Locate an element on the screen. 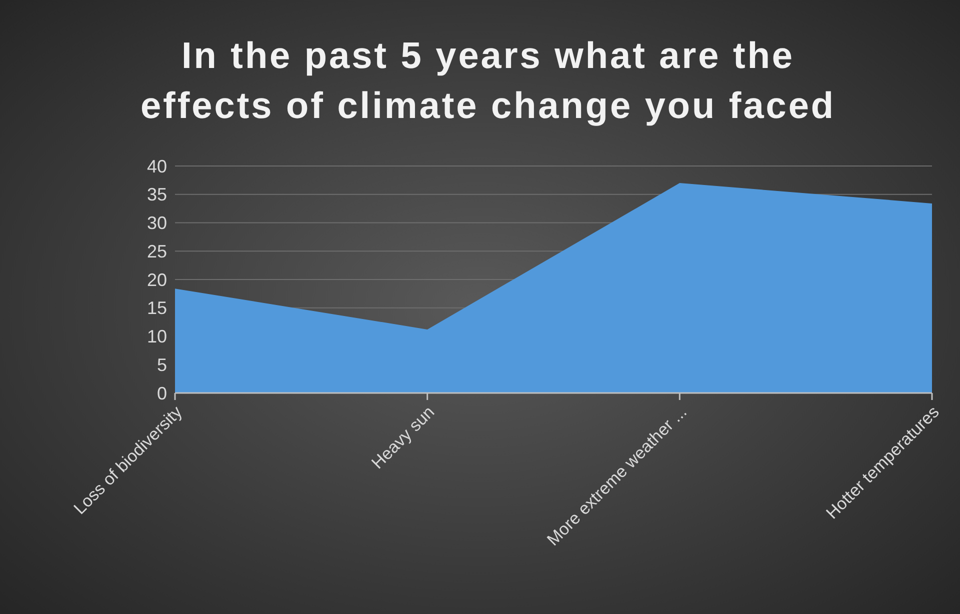 The image size is (960, 614). chart-title: In the past 5 years what are the effects of climate change you faced is located at coordinates (488, 80).